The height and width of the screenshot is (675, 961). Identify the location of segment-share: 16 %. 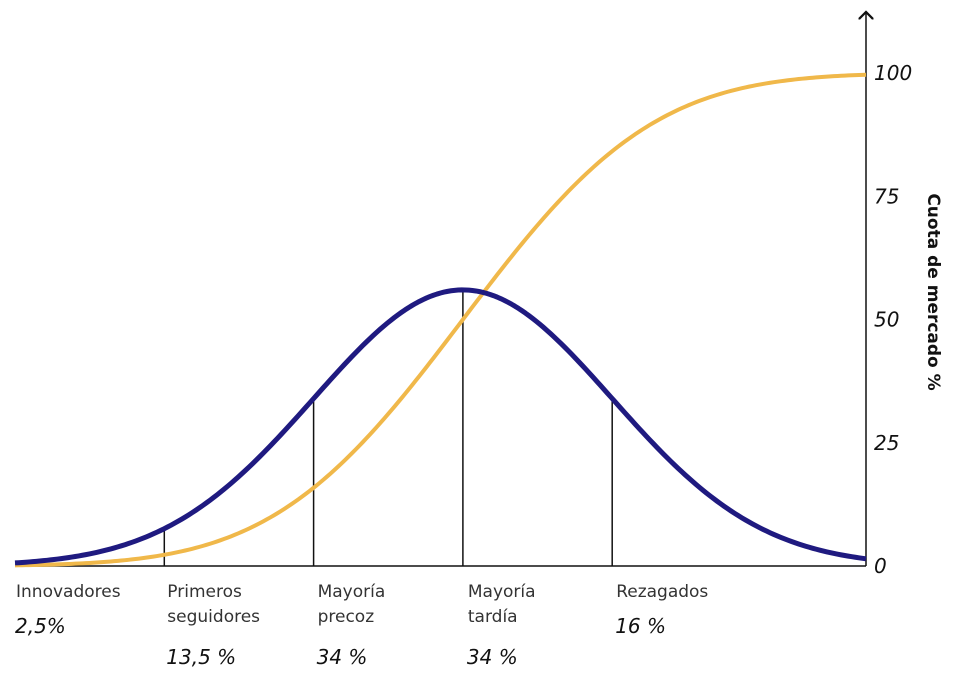
(640, 626).